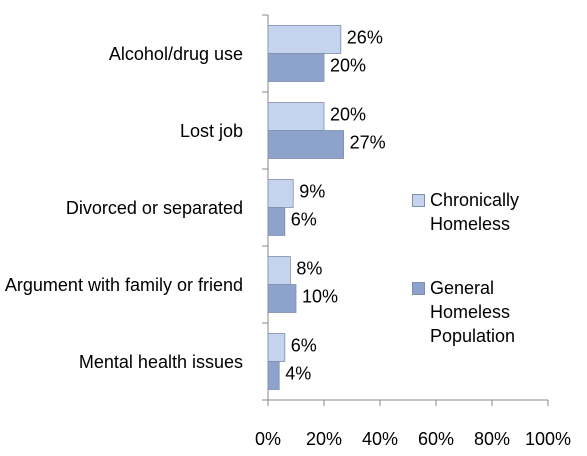 The image size is (587, 456). What do you see at coordinates (368, 142) in the screenshot?
I see `value-label: 27%` at bounding box center [368, 142].